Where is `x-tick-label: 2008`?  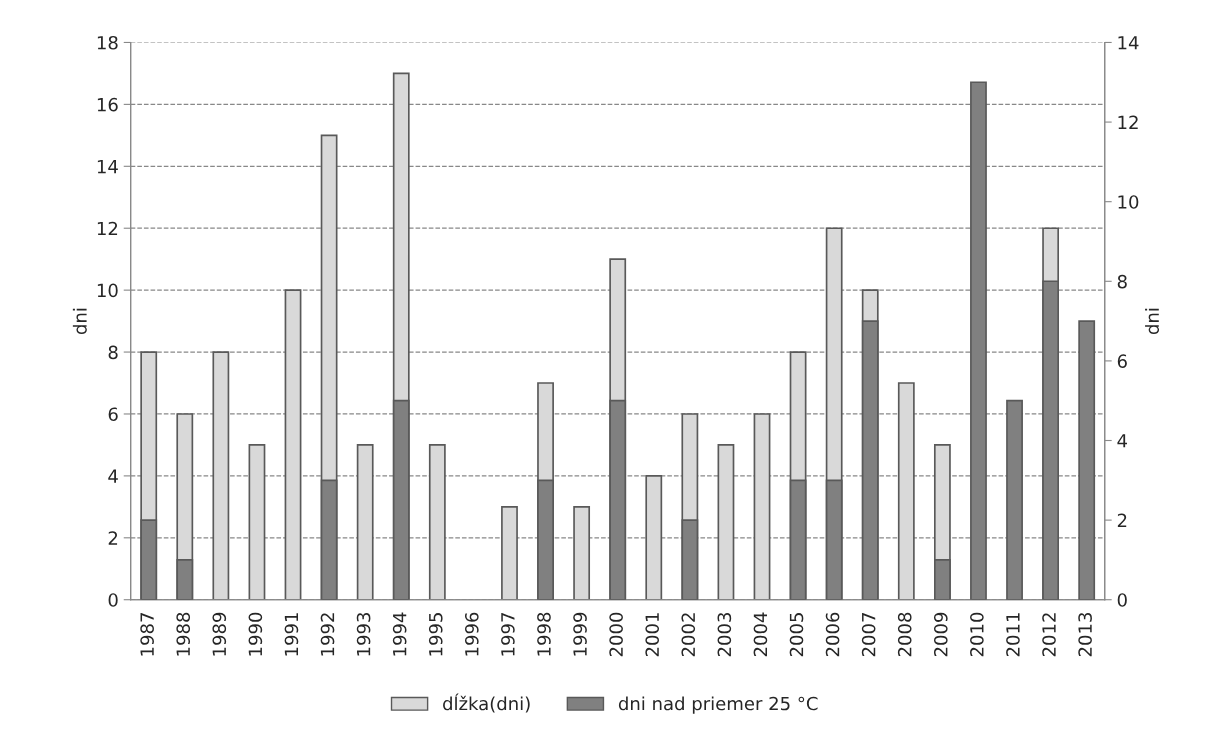 x-tick-label: 2008 is located at coordinates (904, 634).